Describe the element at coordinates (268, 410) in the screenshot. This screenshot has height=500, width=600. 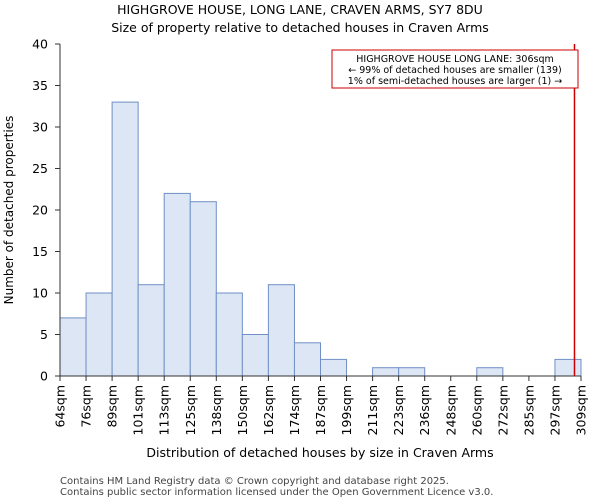
I see `x-tick-label: 162sqm` at that location.